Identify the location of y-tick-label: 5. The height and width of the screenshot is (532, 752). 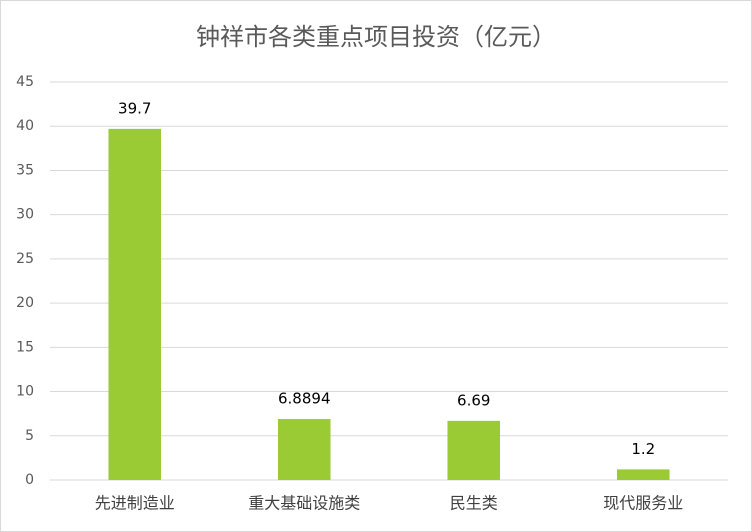
(29, 436).